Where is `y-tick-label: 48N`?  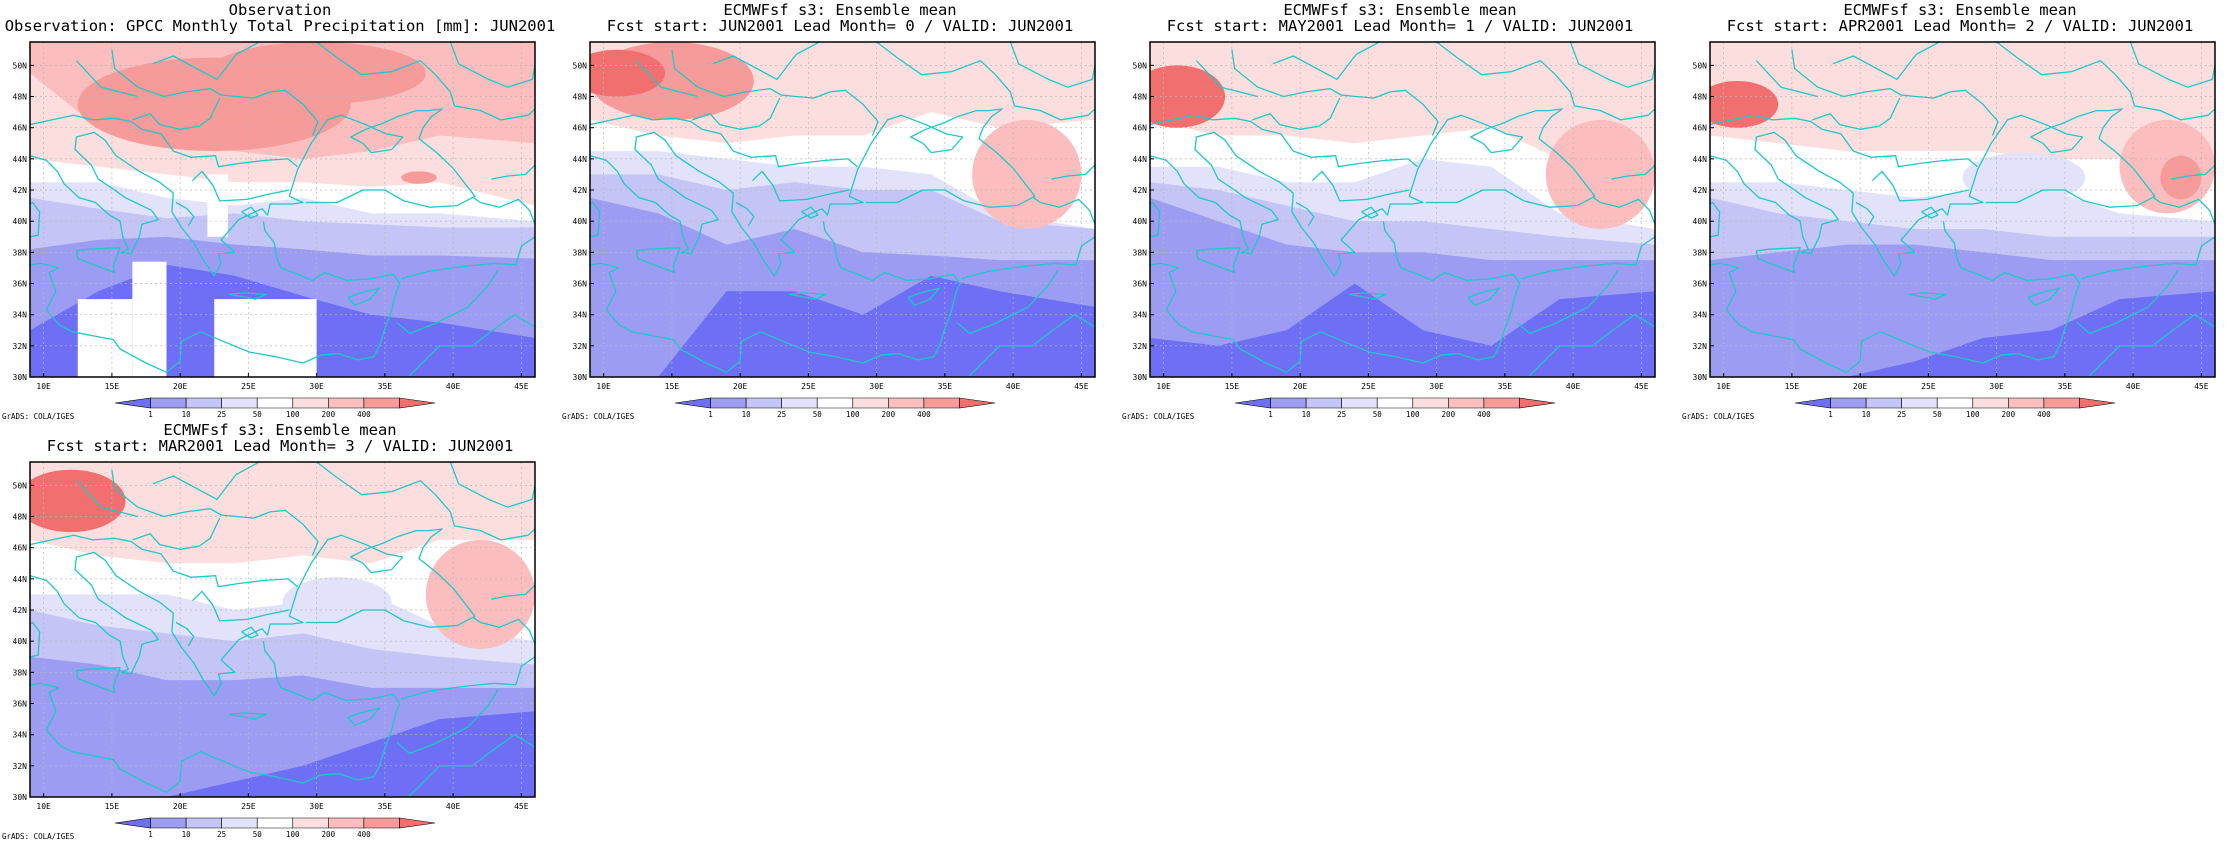
y-tick-label: 48N is located at coordinates (580, 97).